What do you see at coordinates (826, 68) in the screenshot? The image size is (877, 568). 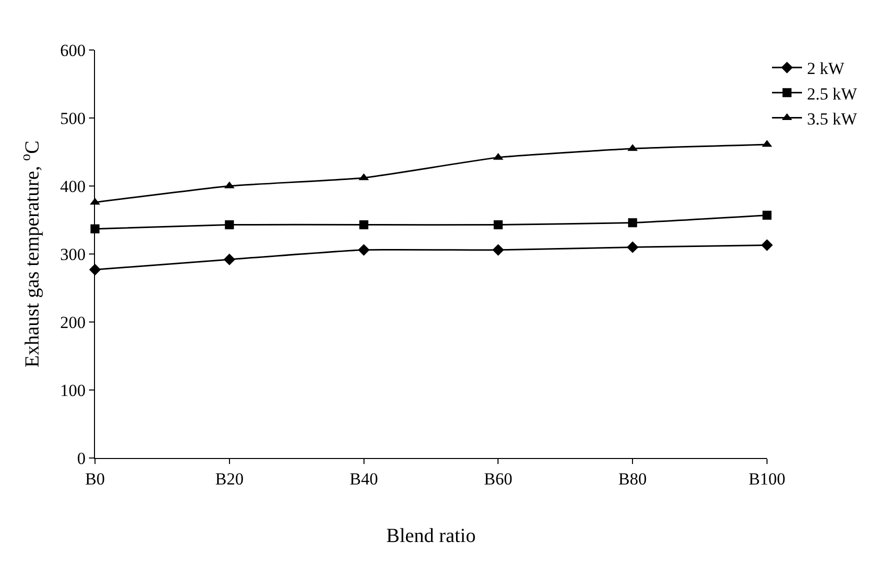 I see `legend-label: 2 kW` at bounding box center [826, 68].